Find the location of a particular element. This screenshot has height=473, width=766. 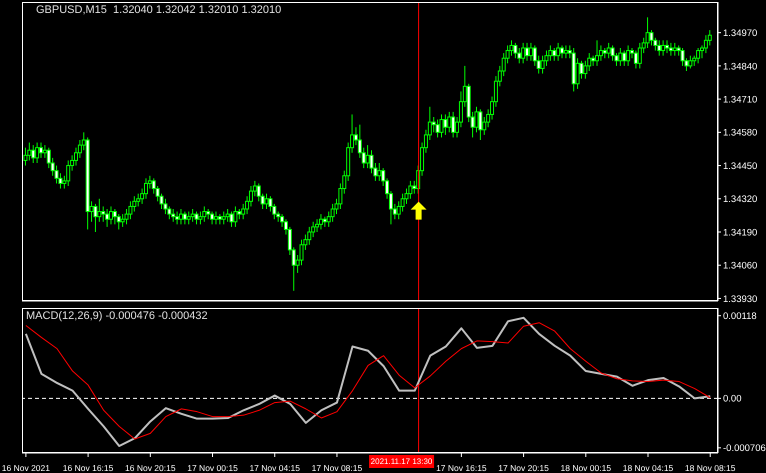

y-tick-label: -0.000706 is located at coordinates (744, 448).